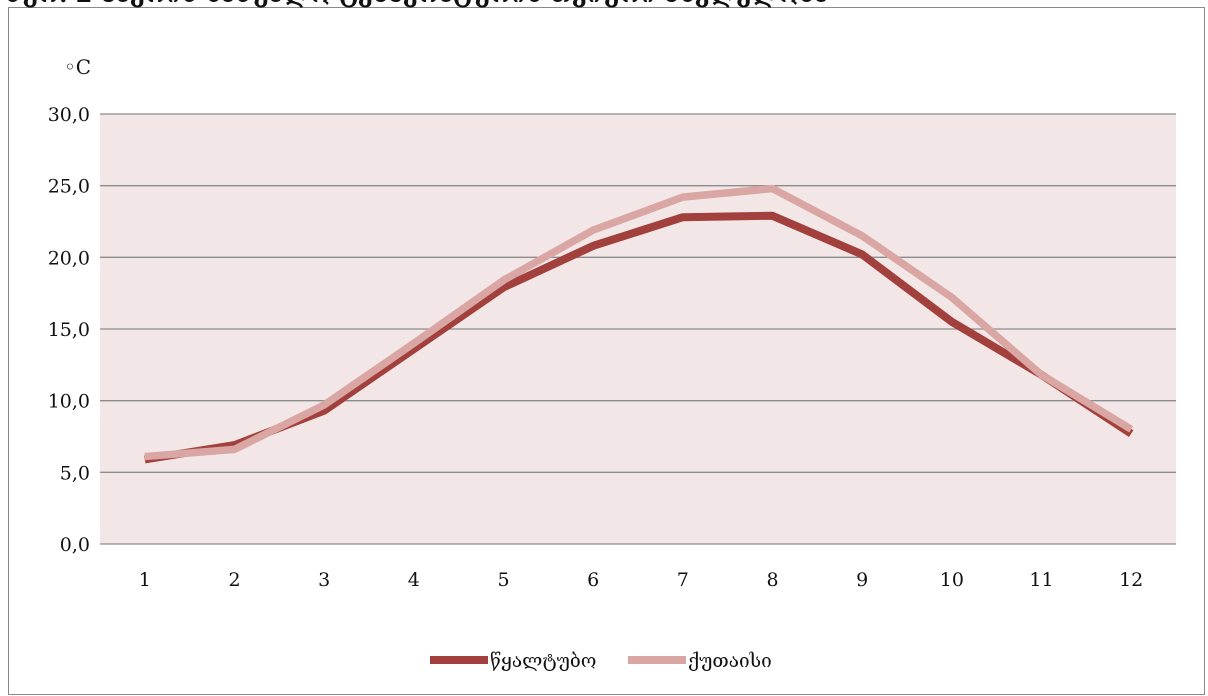  What do you see at coordinates (503, 580) in the screenshot?
I see `x-tick-label: 5` at bounding box center [503, 580].